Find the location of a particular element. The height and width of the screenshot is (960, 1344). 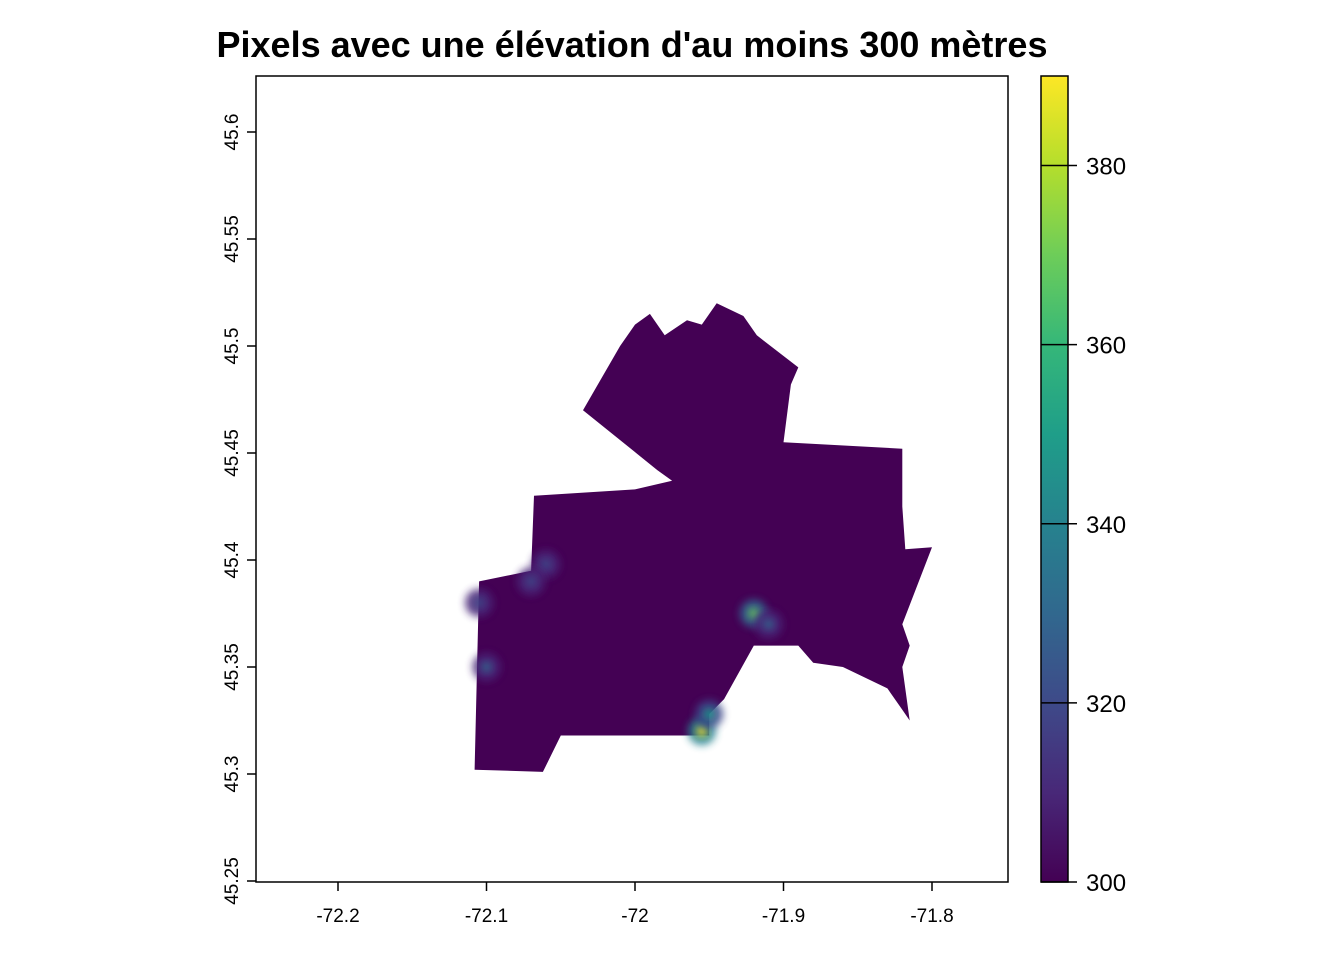

y-tick-label: 45.5 is located at coordinates (232, 346).